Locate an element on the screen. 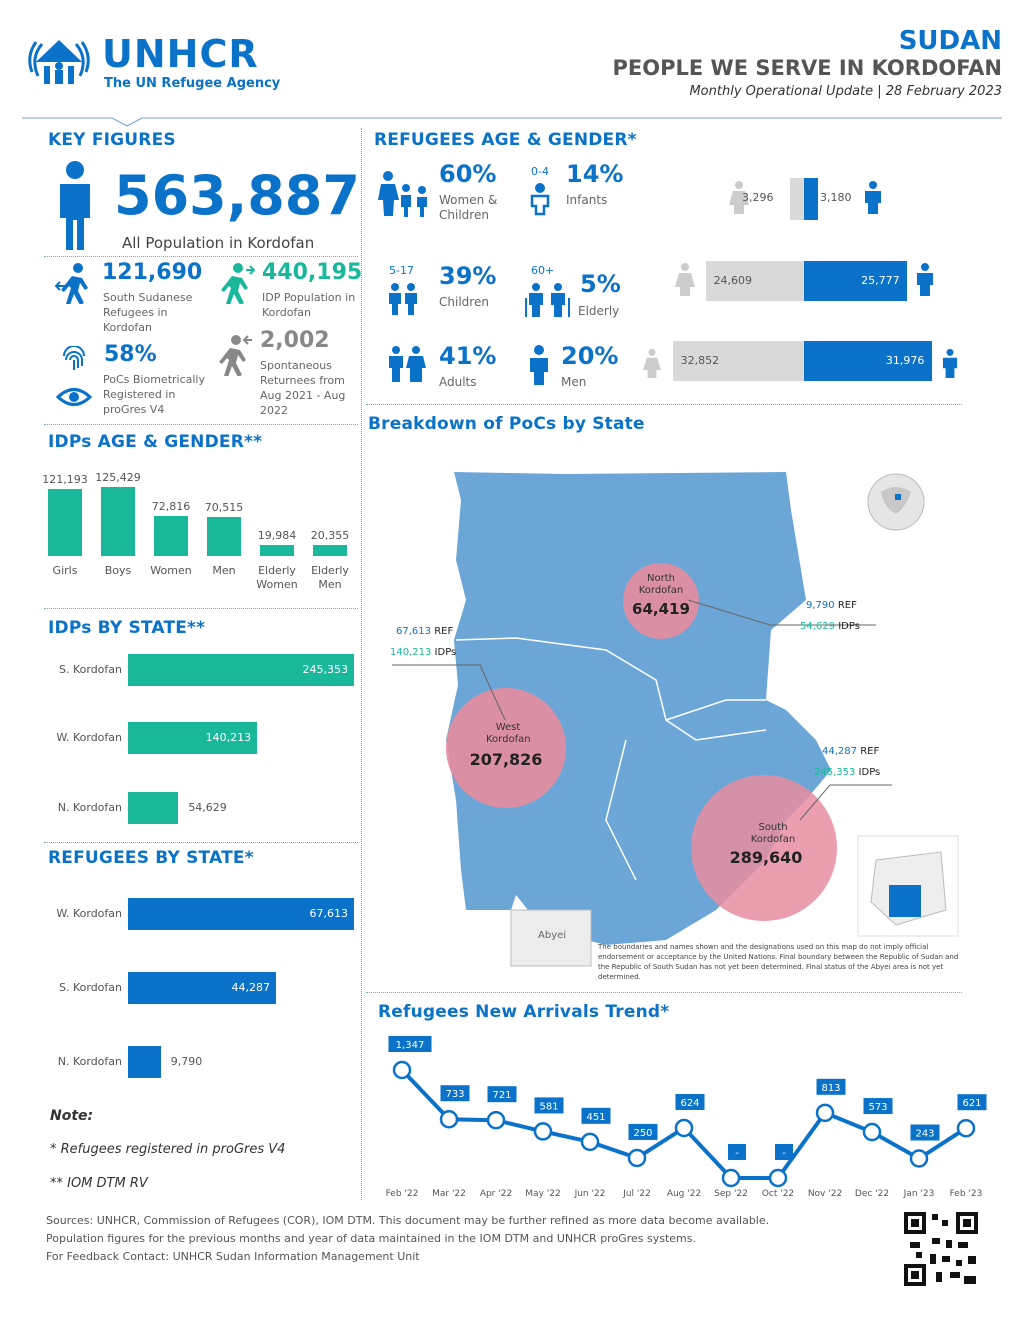 The height and width of the screenshot is (1325, 1024). women-children-pct: 60% is located at coordinates (468, 174).